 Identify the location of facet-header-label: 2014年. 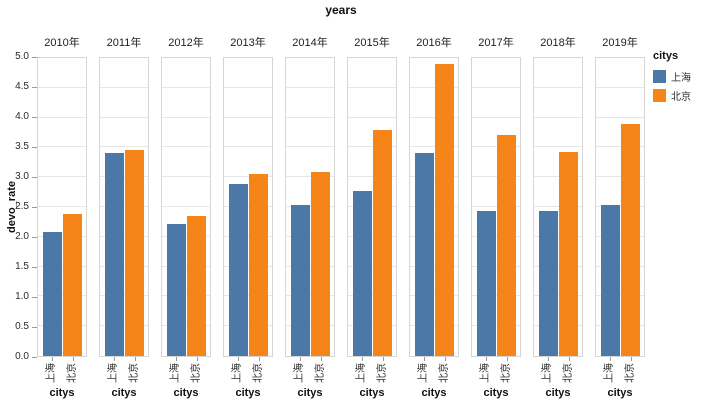
(310, 43).